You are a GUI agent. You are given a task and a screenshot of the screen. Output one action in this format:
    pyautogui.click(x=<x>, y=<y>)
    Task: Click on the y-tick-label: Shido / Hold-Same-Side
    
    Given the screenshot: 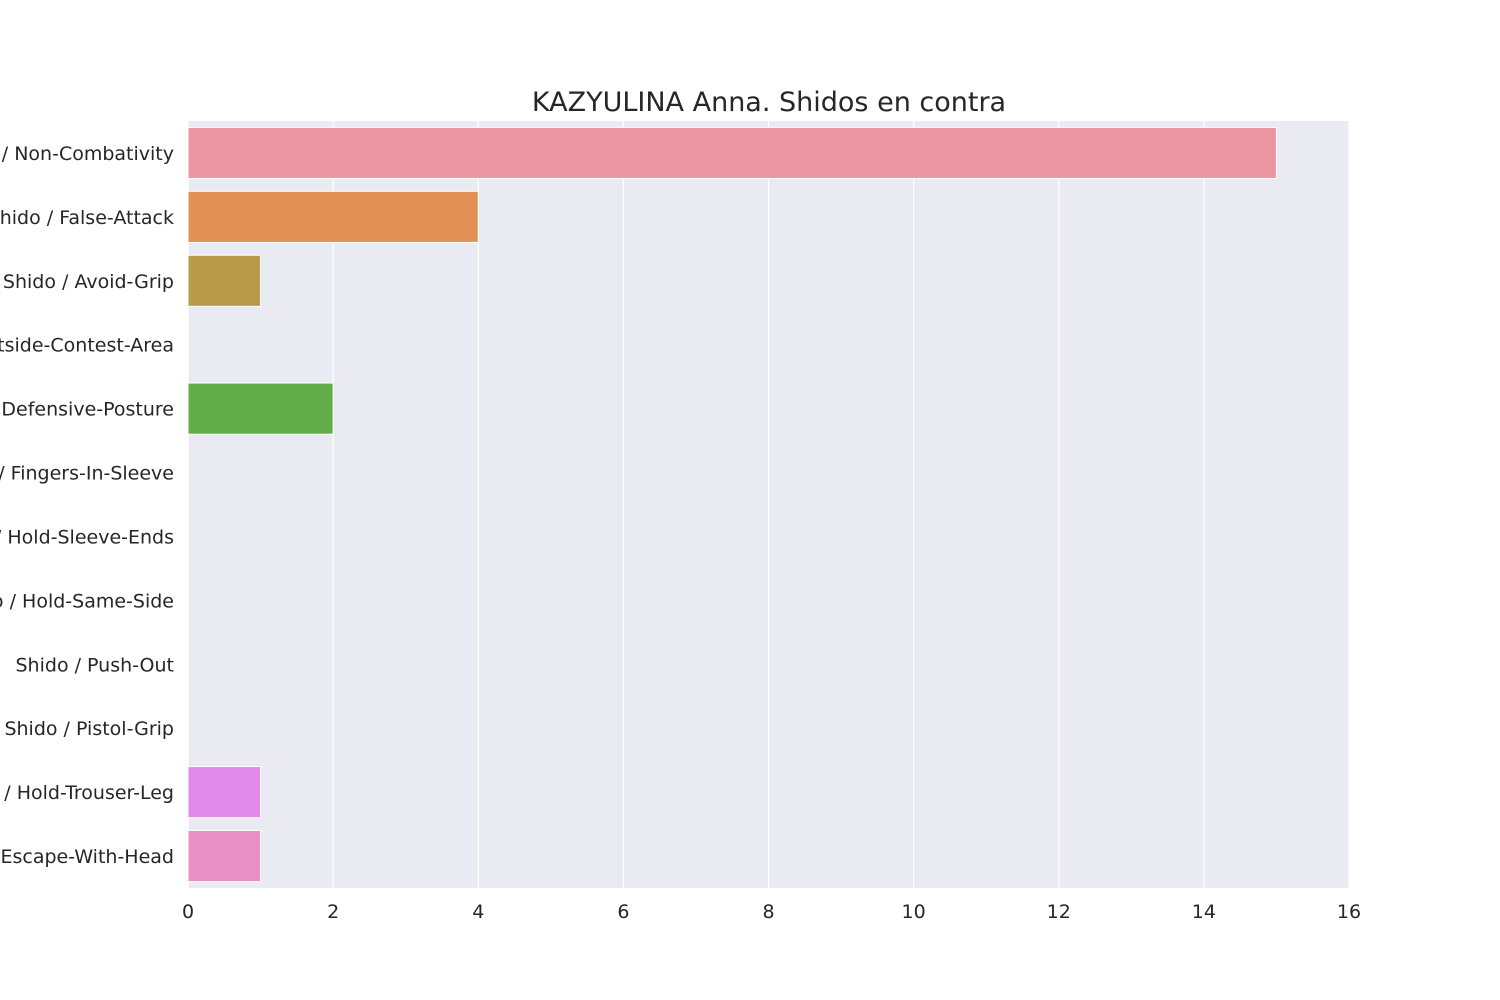 What is the action you would take?
    pyautogui.click(x=87, y=601)
    